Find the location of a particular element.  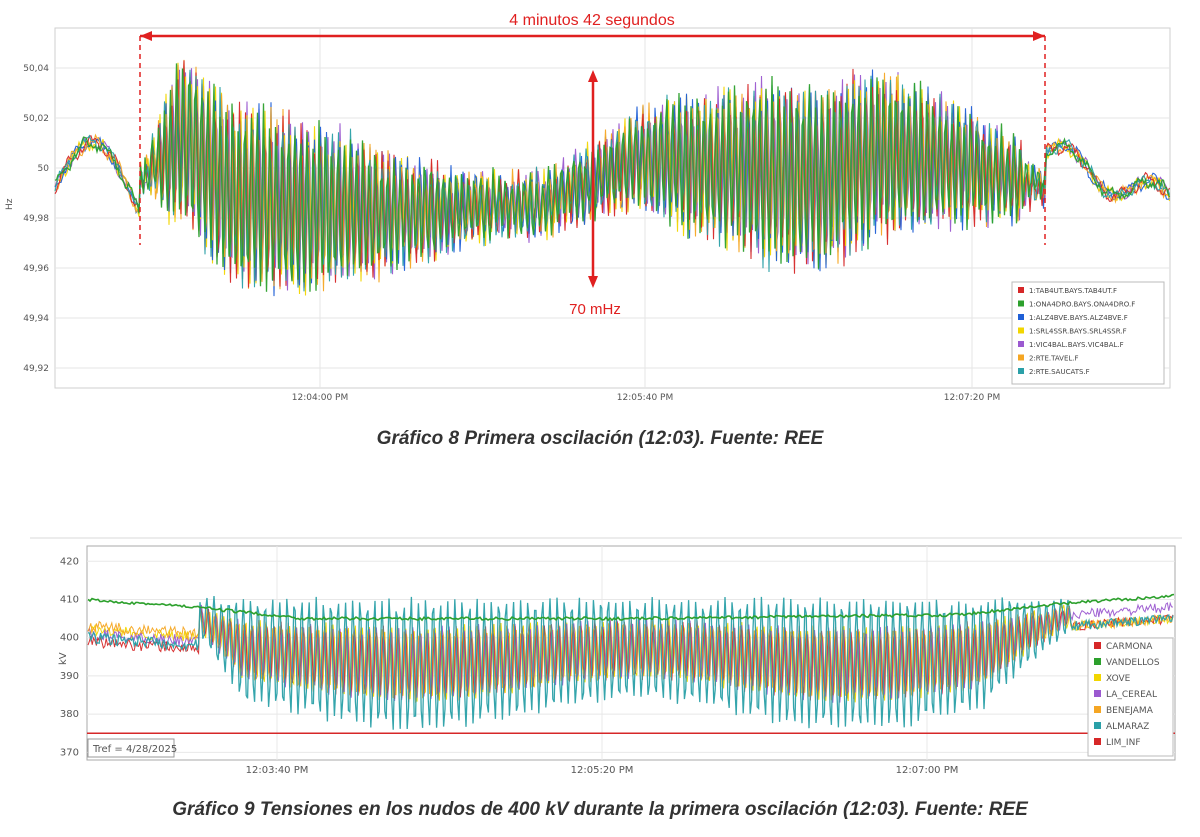

x-tick-label: 12:03:40 PM is located at coordinates (277, 770).